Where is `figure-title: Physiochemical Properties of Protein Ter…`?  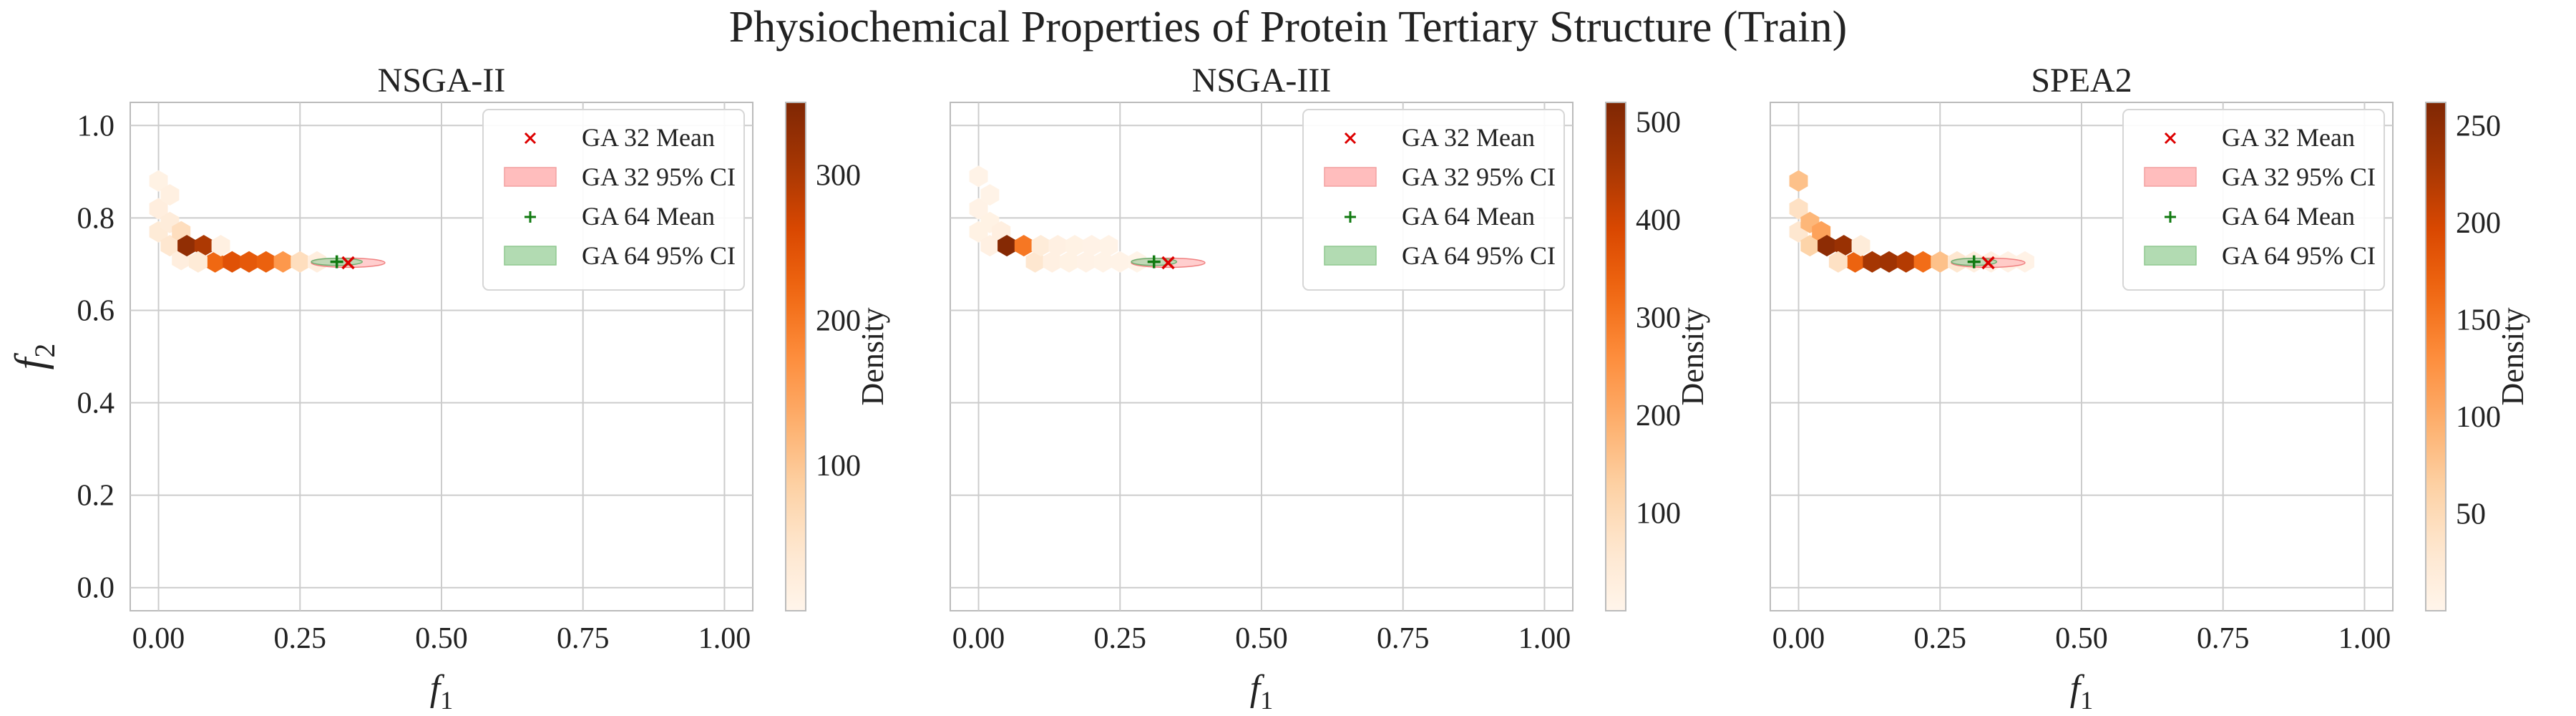 figure-title: Physiochemical Properties of Protein Ter… is located at coordinates (1288, 27).